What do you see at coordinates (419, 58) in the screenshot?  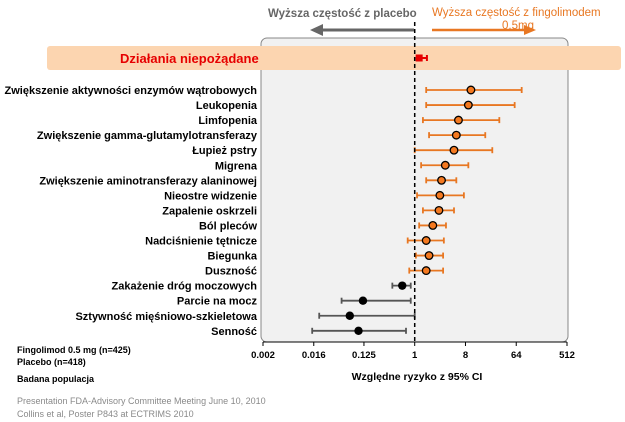 I see `overall-point` at bounding box center [419, 58].